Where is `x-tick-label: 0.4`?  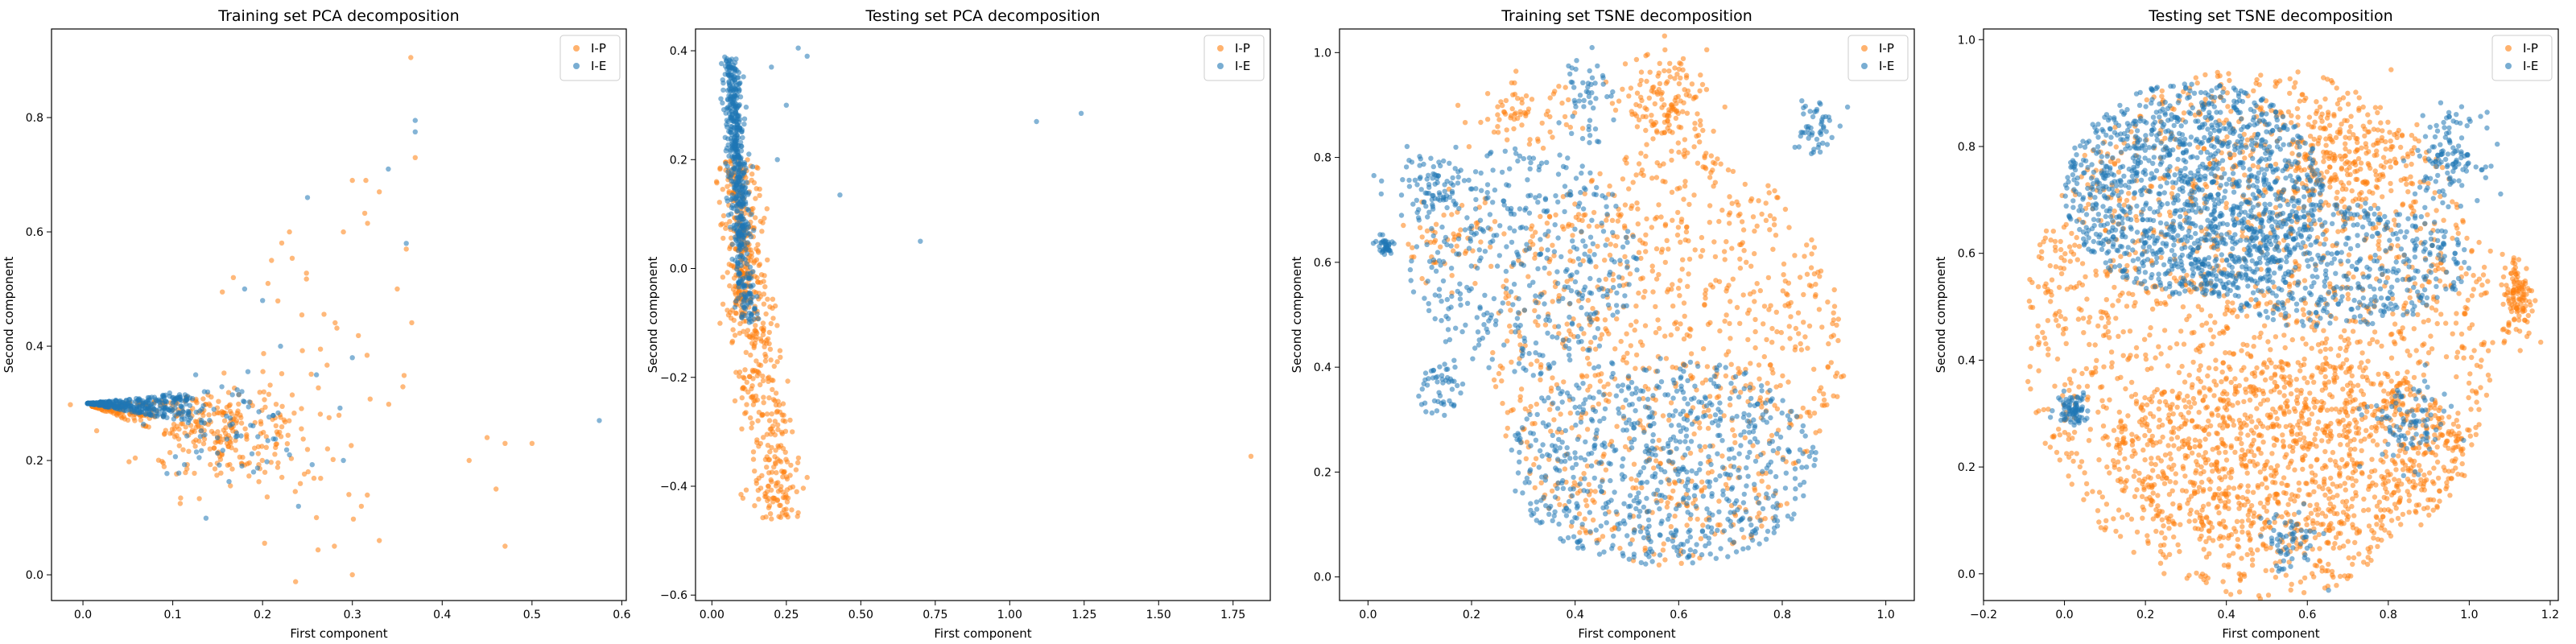
x-tick-label: 0.4 is located at coordinates (1575, 615).